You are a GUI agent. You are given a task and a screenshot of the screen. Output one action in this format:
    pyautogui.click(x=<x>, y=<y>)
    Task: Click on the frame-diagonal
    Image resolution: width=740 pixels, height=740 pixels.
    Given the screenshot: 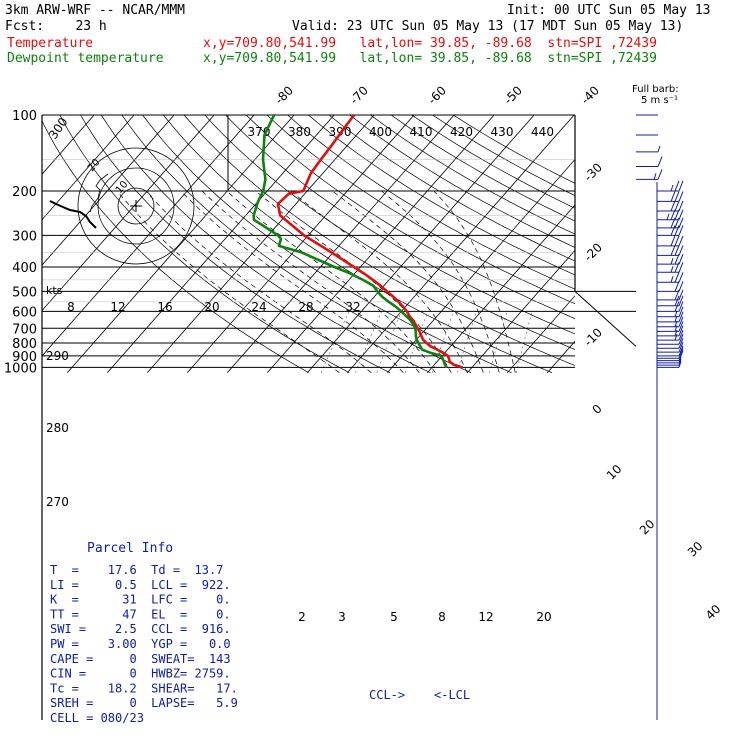 What is the action you would take?
    pyautogui.click(x=605, y=319)
    